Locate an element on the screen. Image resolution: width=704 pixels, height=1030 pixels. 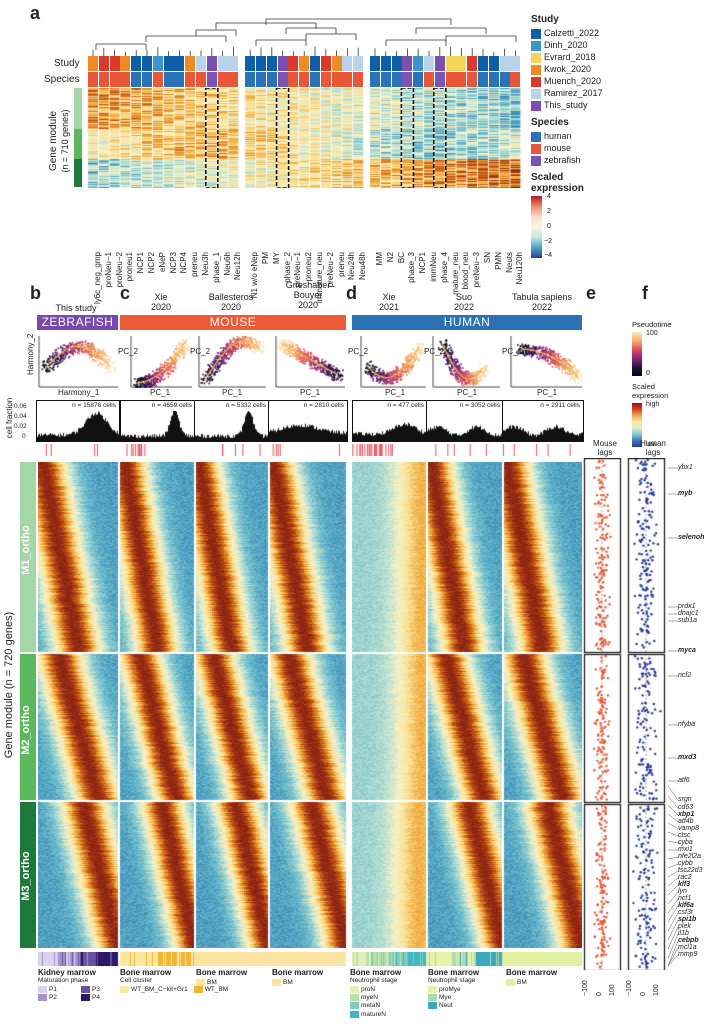
legend-species-item: zebrafish is located at coordinates (616, 160).